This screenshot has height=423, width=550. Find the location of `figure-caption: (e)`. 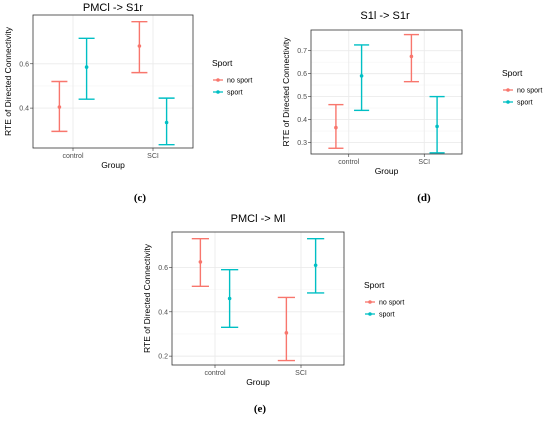

figure-caption: (e) is located at coordinates (260, 409).